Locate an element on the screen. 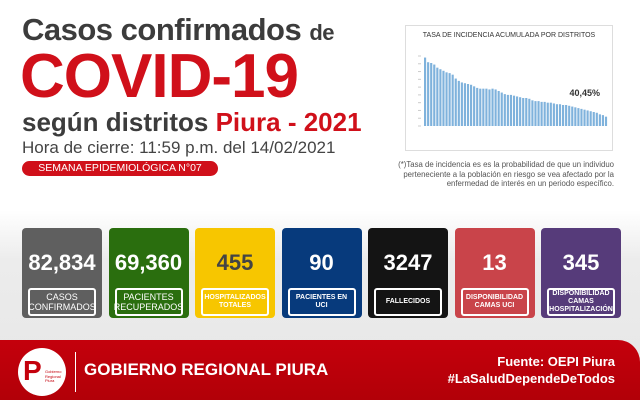  stat-label: PACIENTES EN UCI is located at coordinates (321, 302).